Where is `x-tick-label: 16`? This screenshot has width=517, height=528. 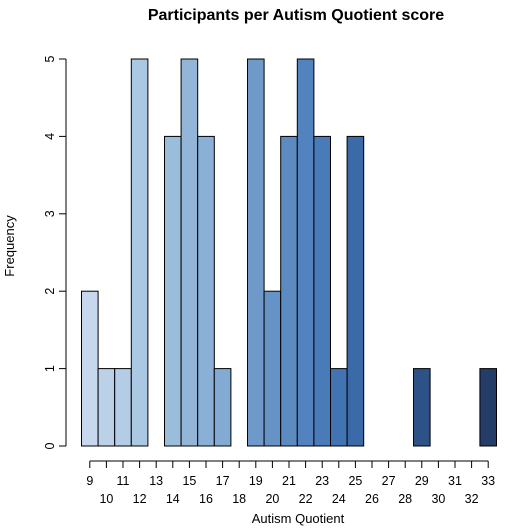
x-tick-label: 16 is located at coordinates (206, 499).